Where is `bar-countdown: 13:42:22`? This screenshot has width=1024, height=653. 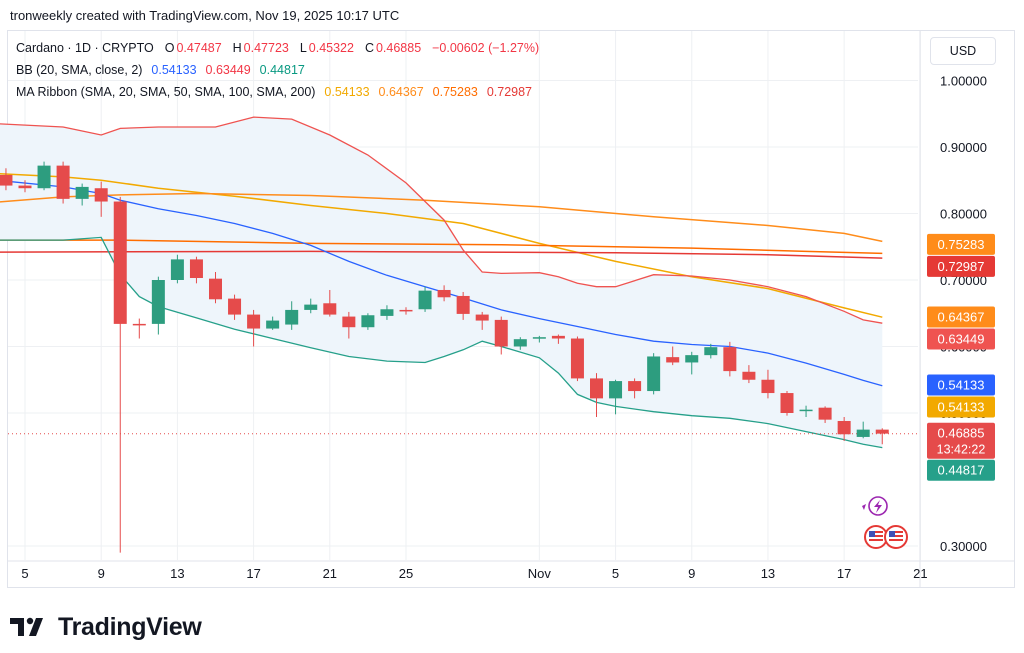 bar-countdown: 13:42:22 is located at coordinates (961, 450).